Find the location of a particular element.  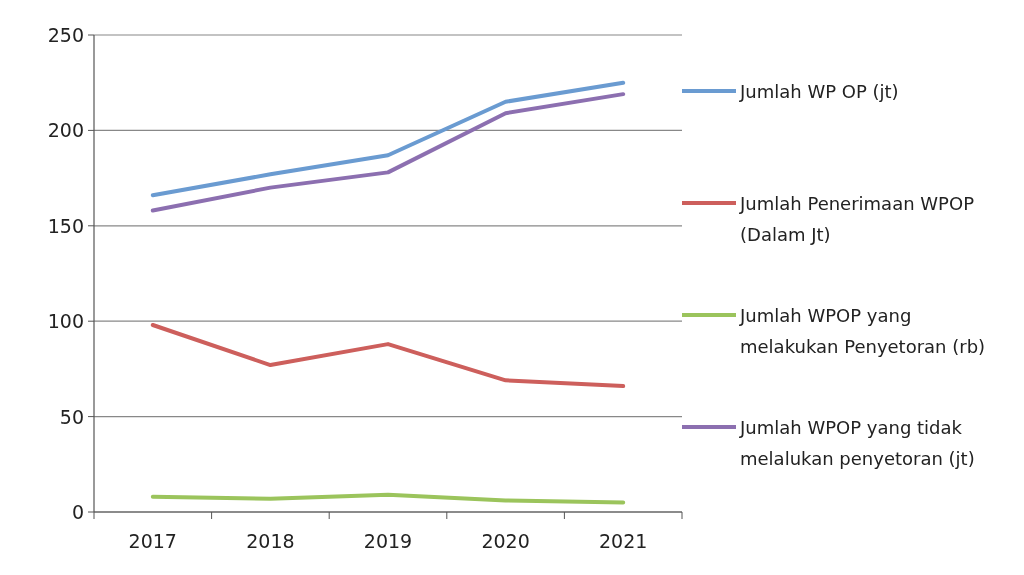

y-tick-label: 100 is located at coordinates (65, 321).